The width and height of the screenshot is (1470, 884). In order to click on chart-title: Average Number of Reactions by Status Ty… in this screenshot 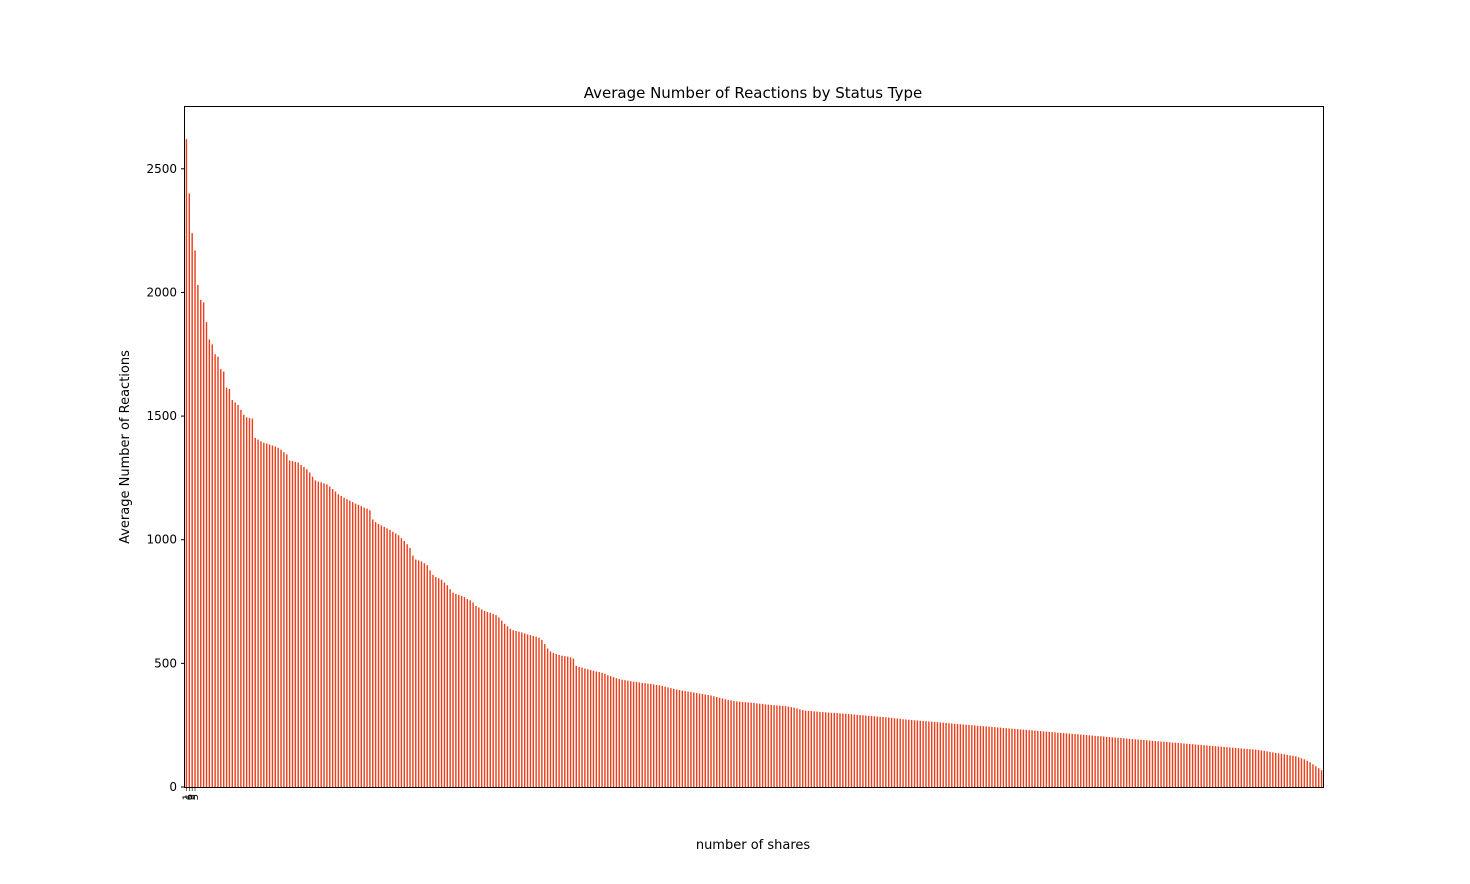, I will do `click(753, 93)`.